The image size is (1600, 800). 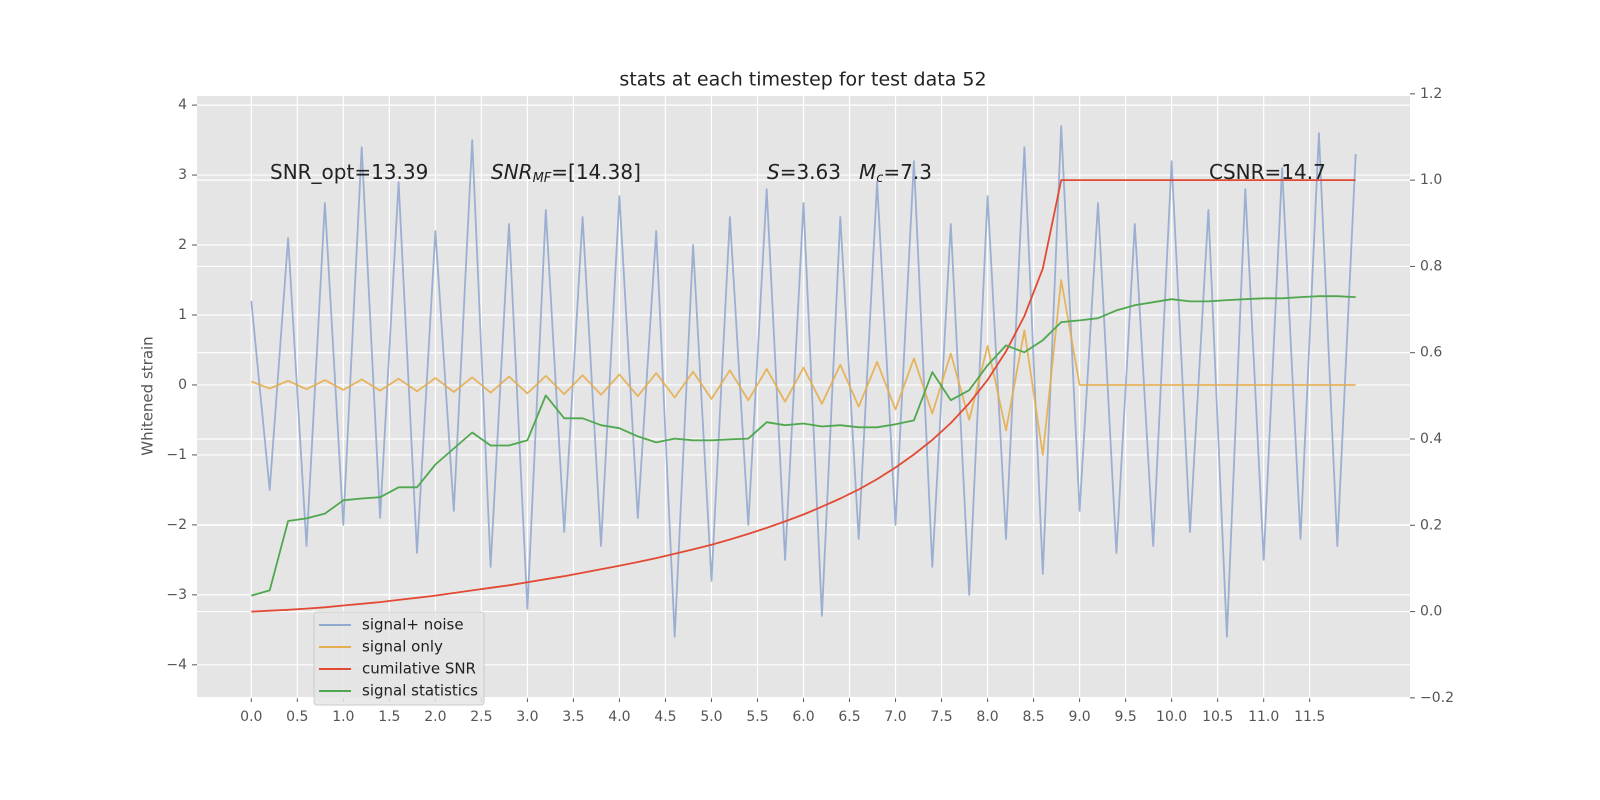 What do you see at coordinates (596, 172) in the screenshot?
I see `annotation-tail: =[14.38]` at bounding box center [596, 172].